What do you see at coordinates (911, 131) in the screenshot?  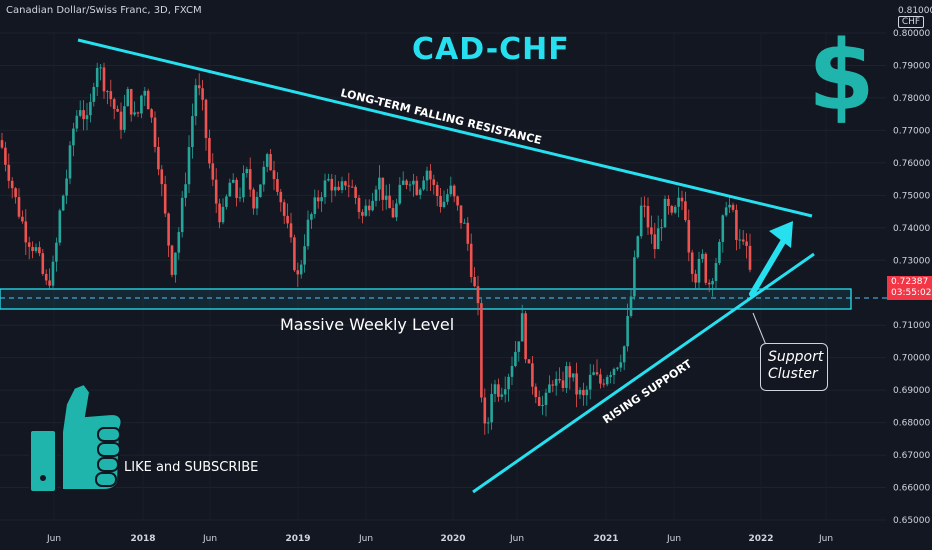 I see `price-tick-label: 0.77000` at bounding box center [911, 131].